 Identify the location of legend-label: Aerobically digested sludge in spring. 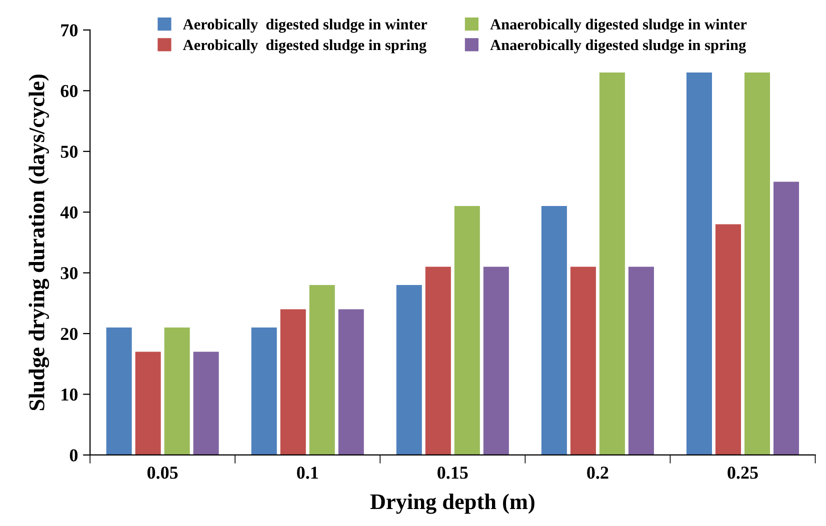
(304, 46).